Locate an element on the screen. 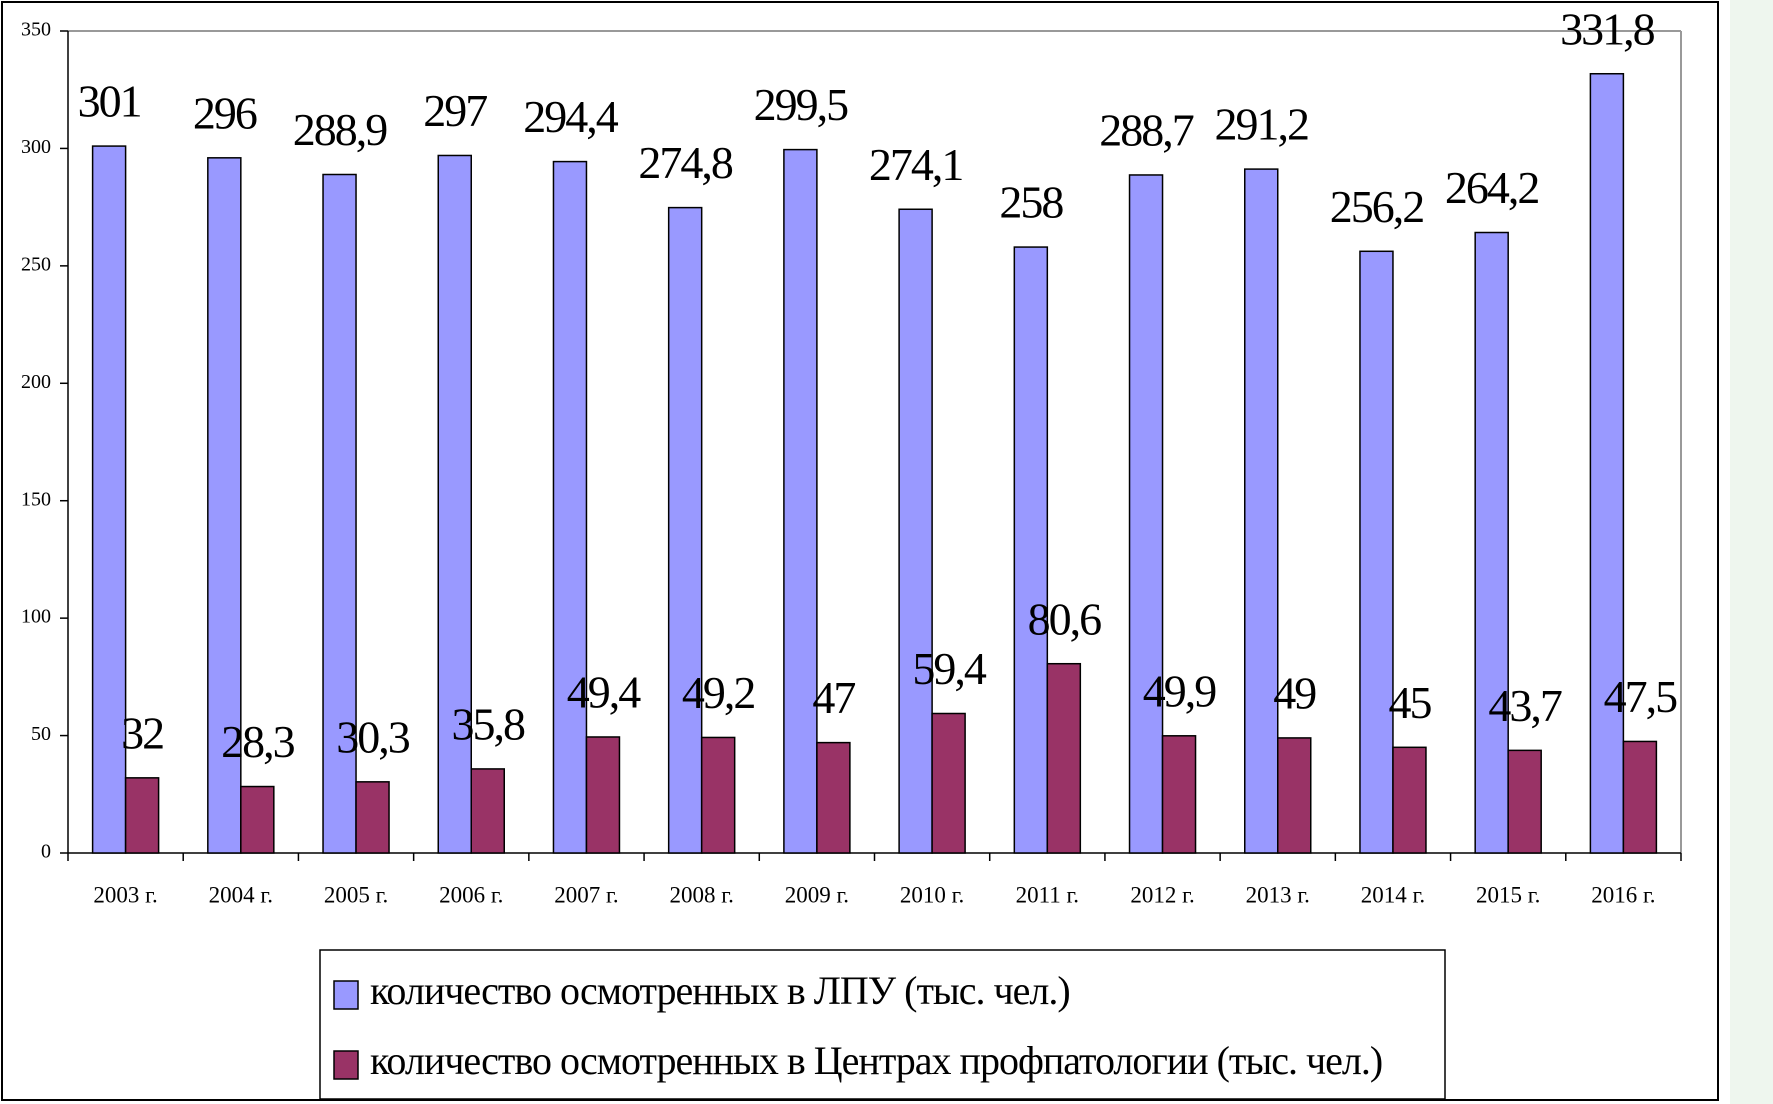  x-tick-label: 2005 г. is located at coordinates (356, 894).